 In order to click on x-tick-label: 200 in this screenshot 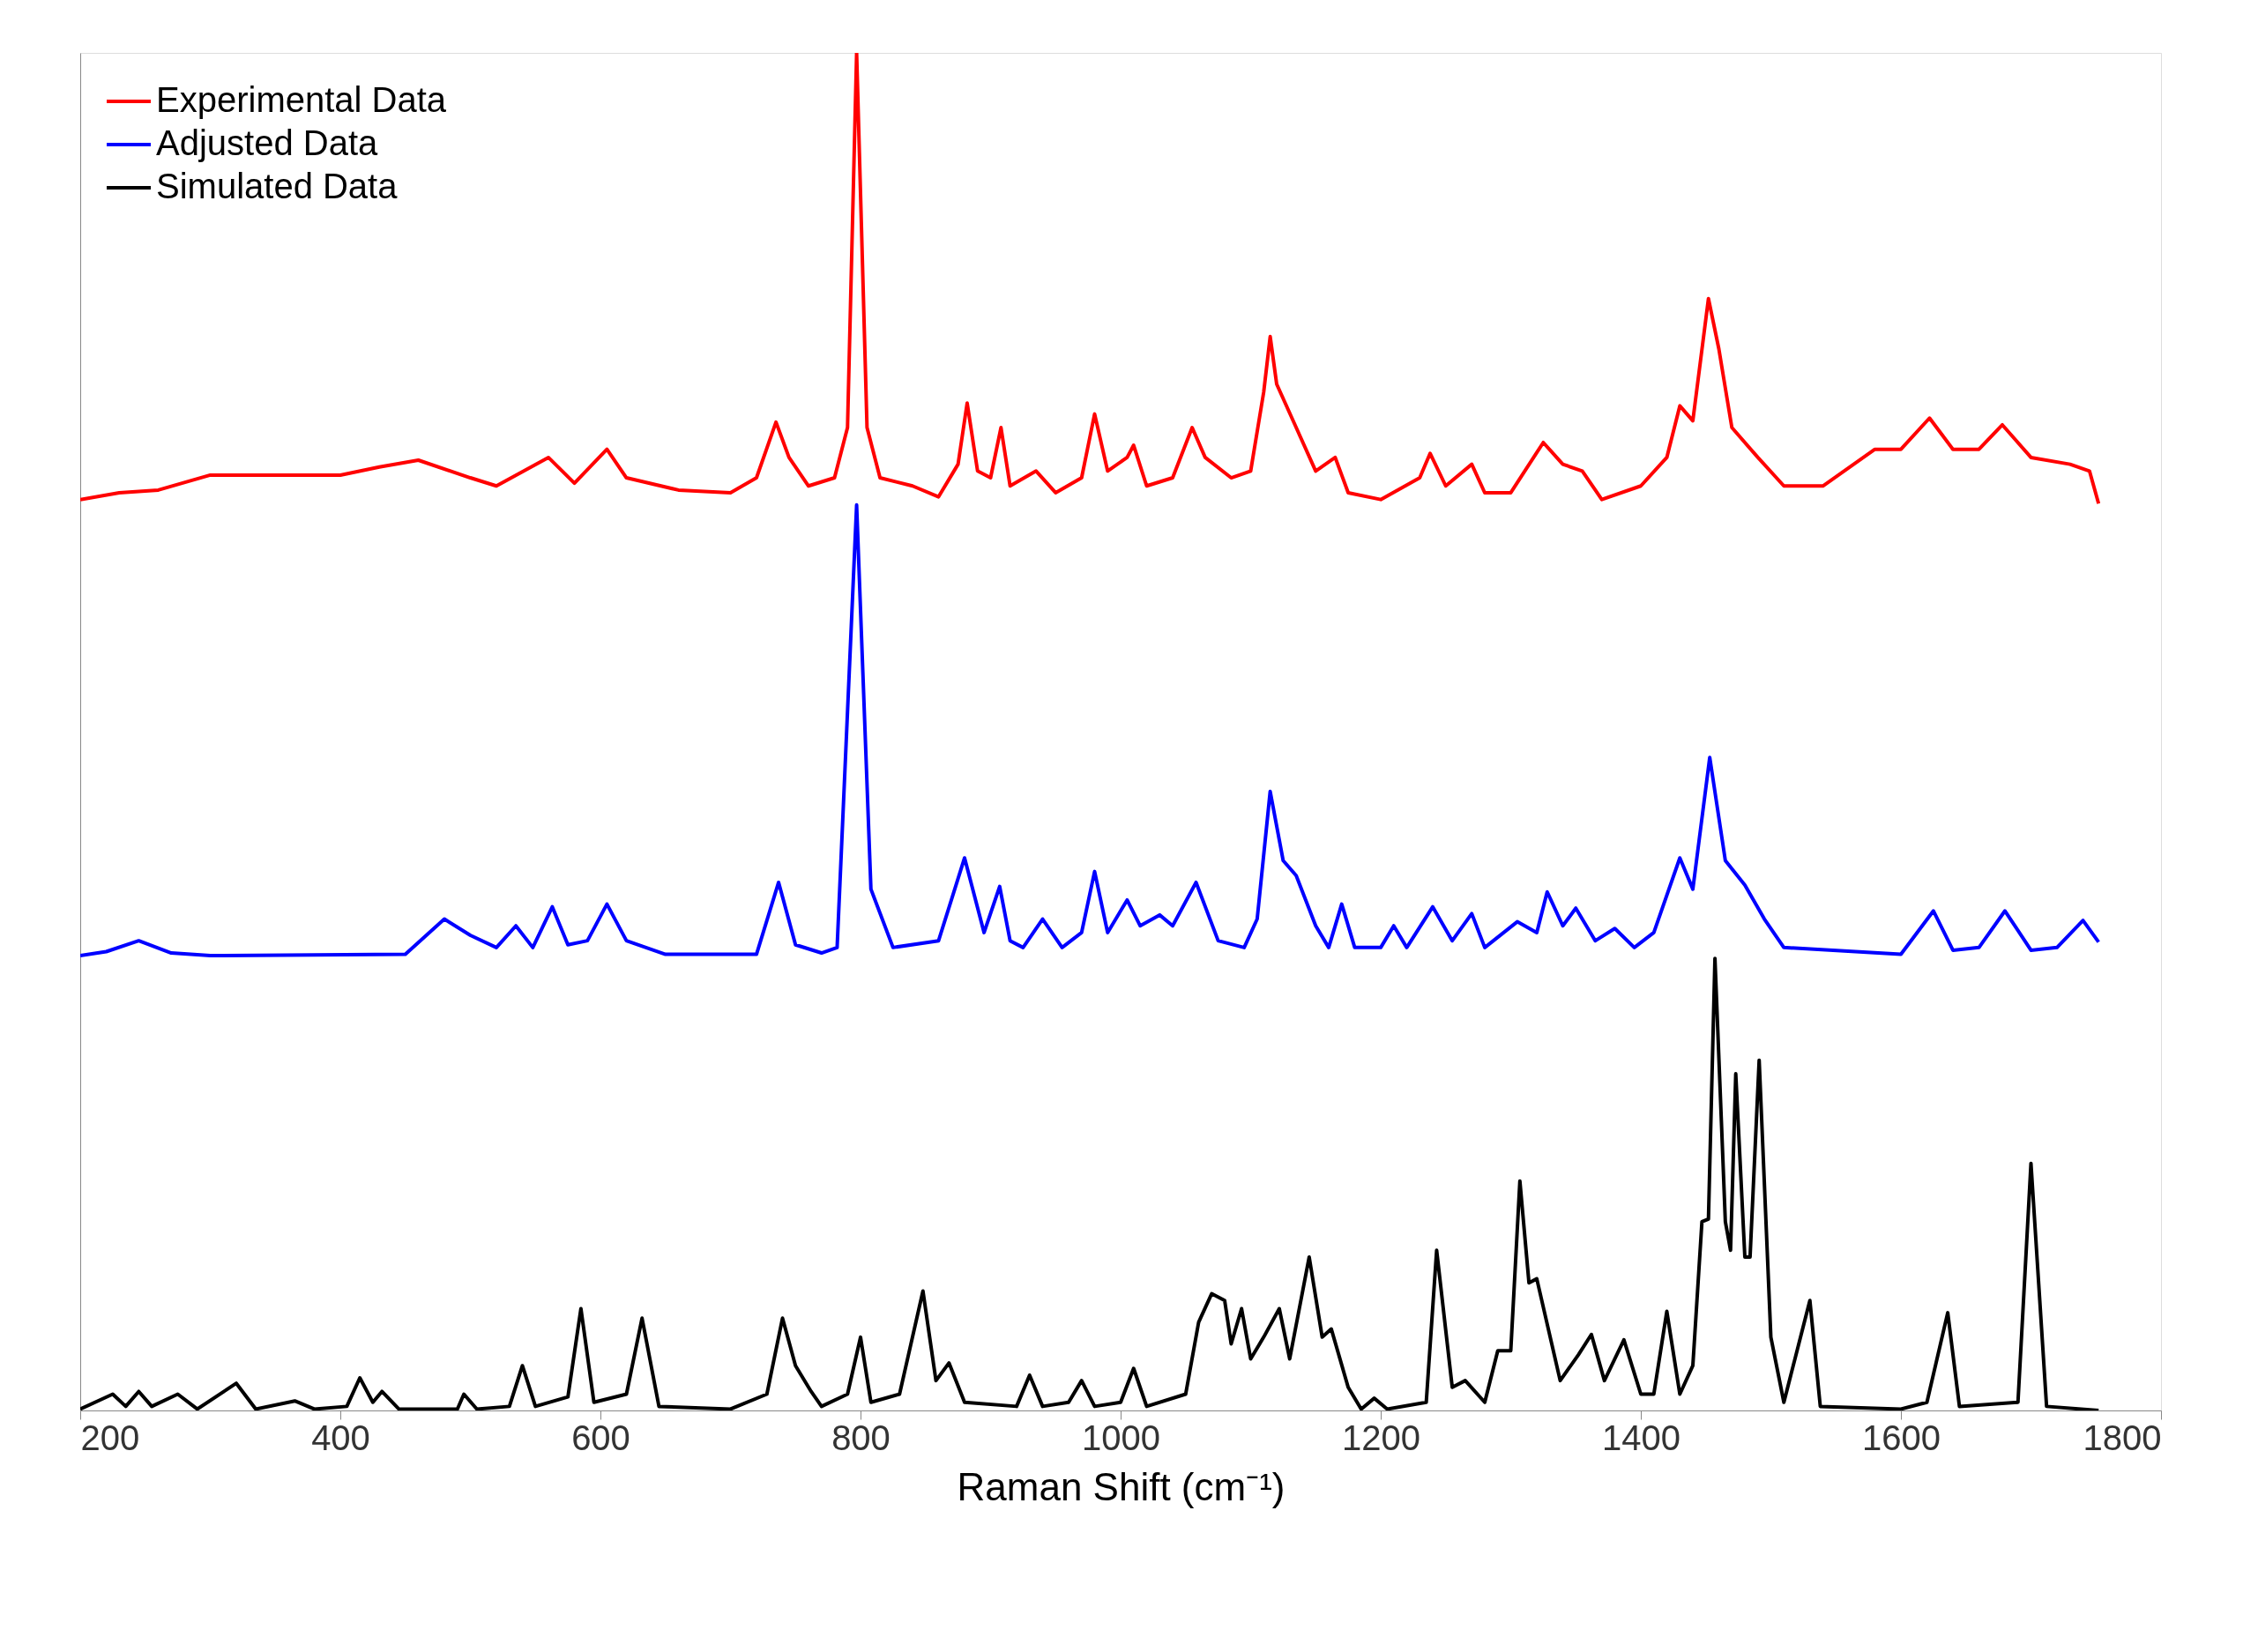, I will do `click(110, 1437)`.